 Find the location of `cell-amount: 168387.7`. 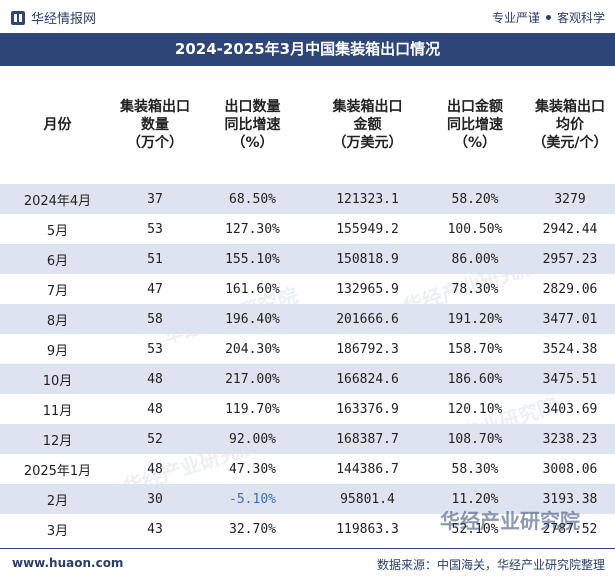

cell-amount: 168387.7 is located at coordinates (367, 439).